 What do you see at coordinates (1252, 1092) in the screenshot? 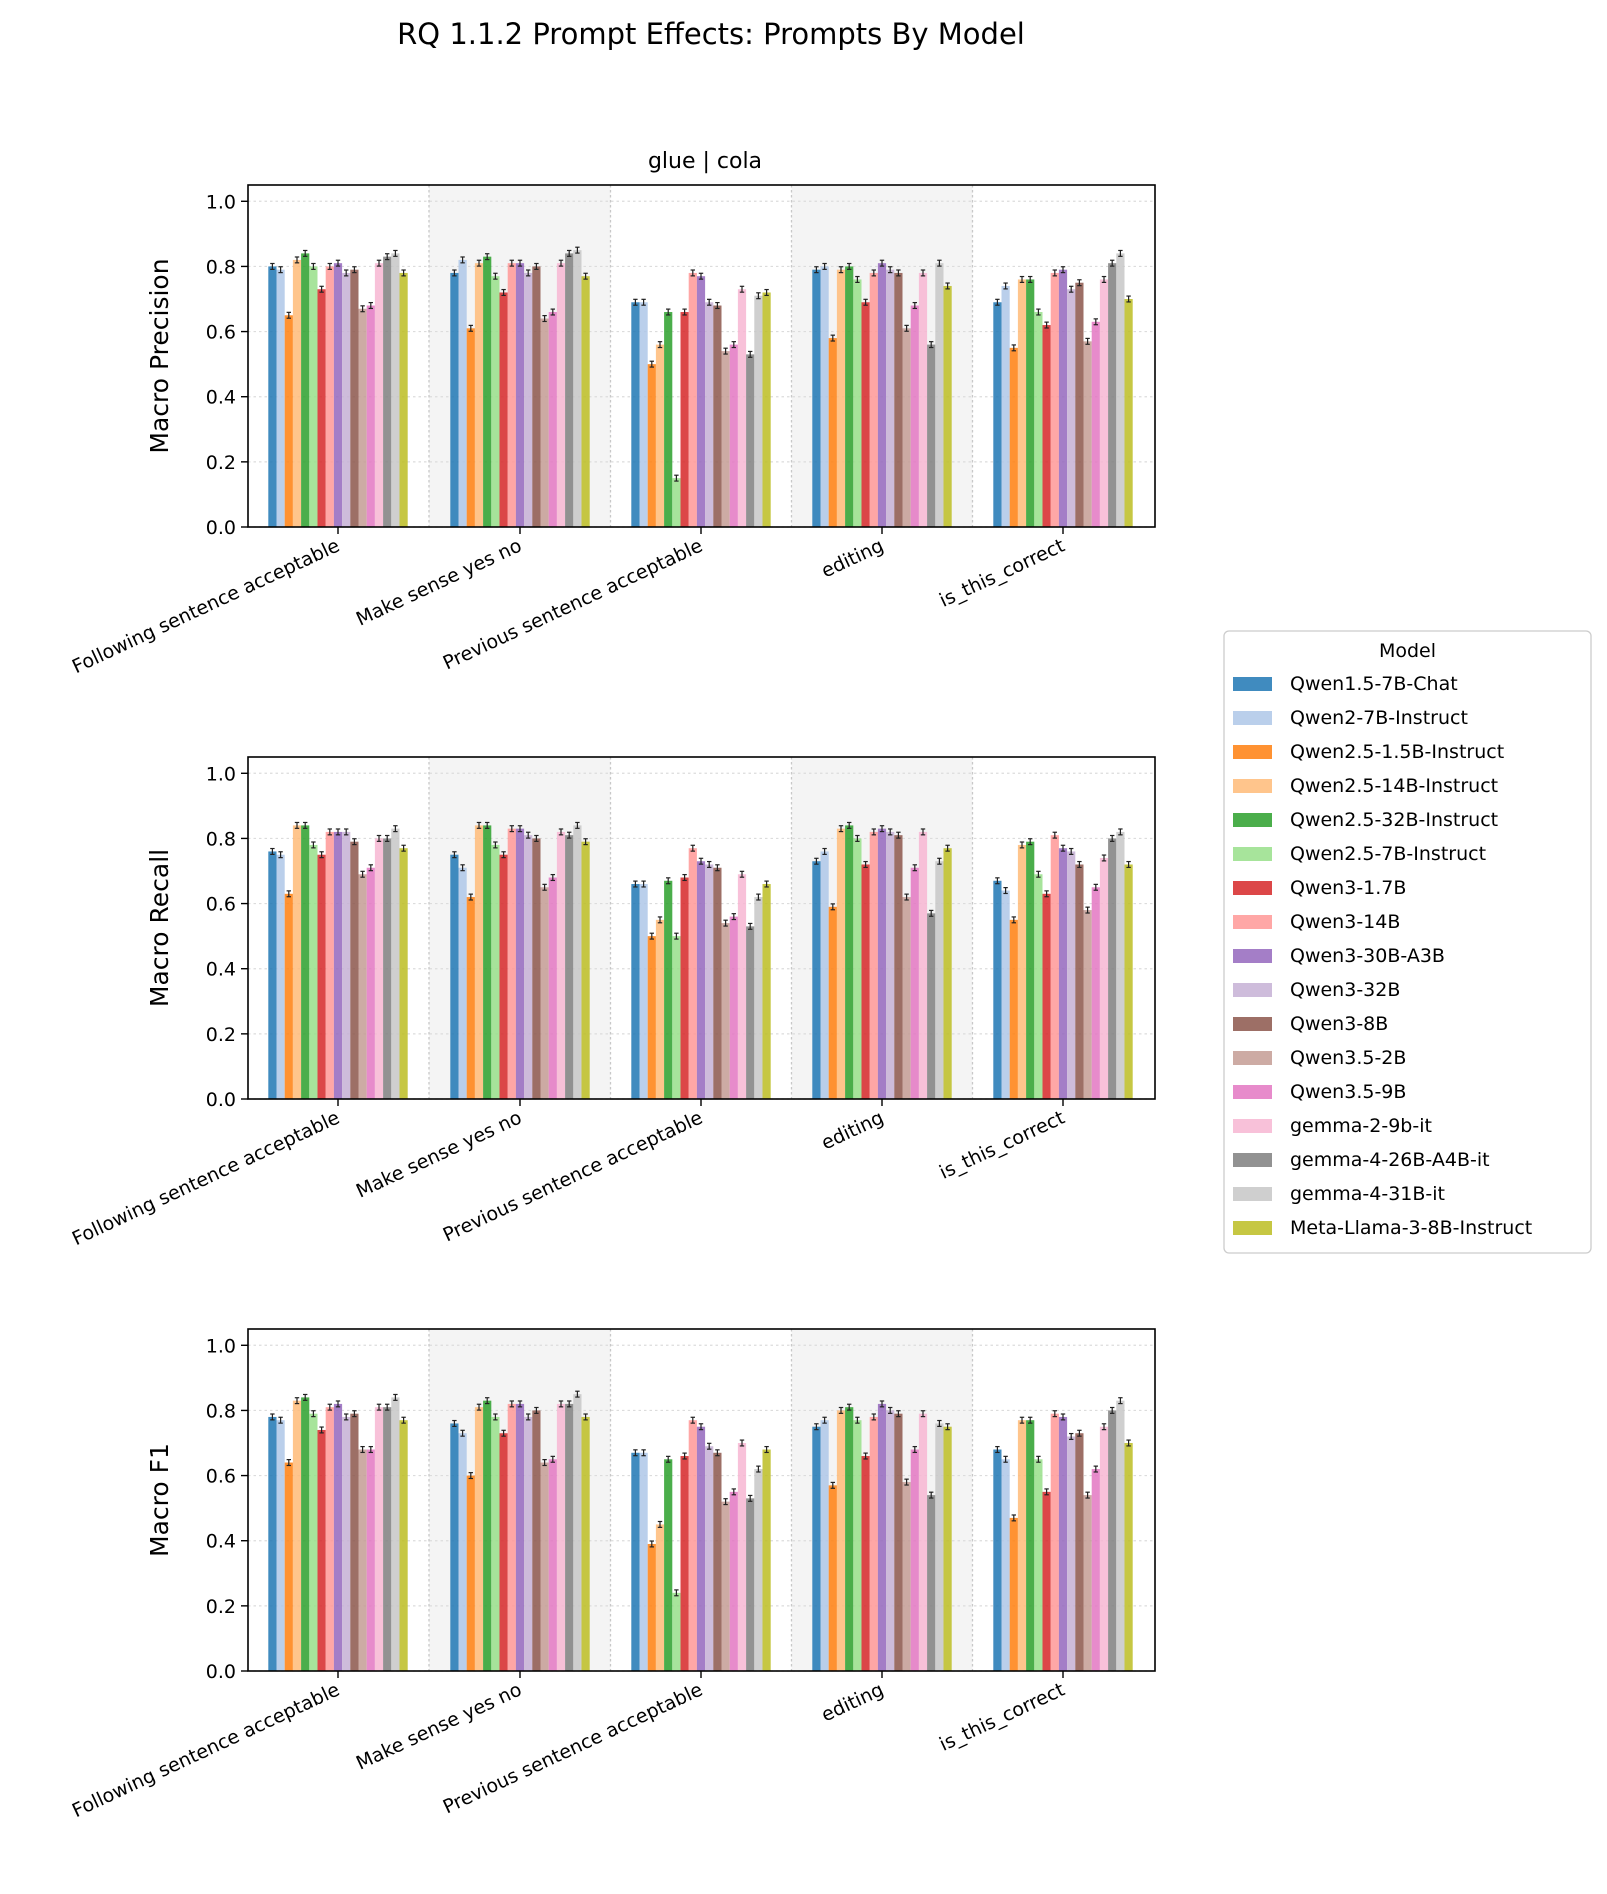
I see `legend-swatch-qwen3-5-9b` at bounding box center [1252, 1092].